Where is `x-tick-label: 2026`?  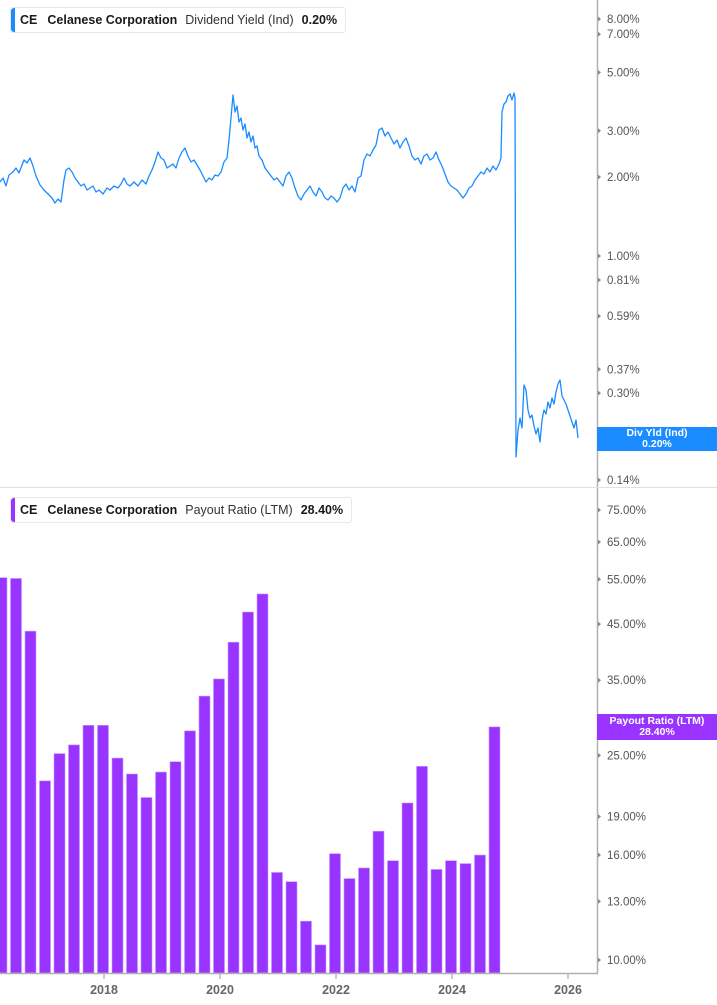
x-tick-label: 2026 is located at coordinates (568, 990).